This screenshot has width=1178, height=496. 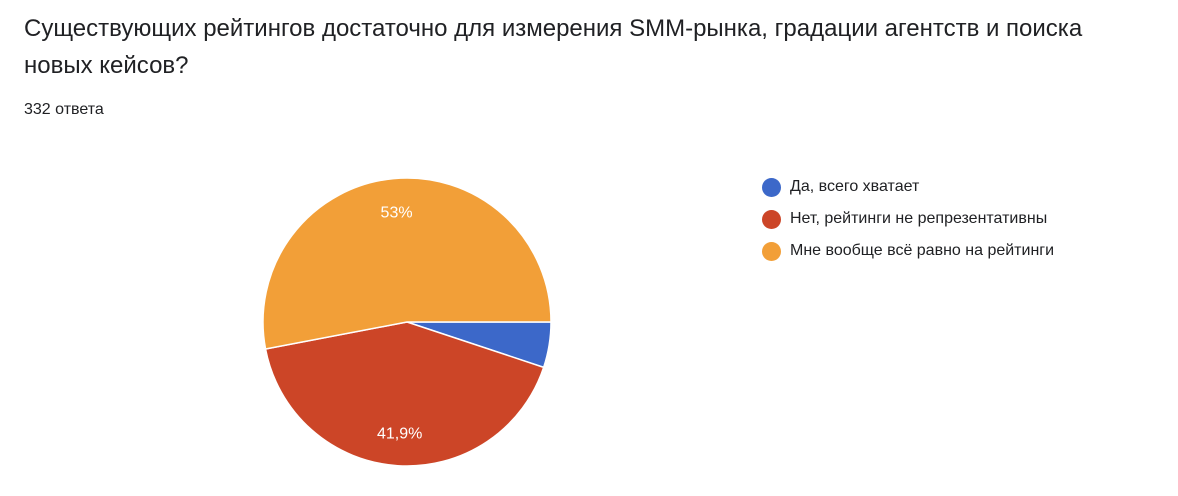 What do you see at coordinates (919, 218) in the screenshot?
I see `legend-label: Нет, рейтинги не репрезентативны` at bounding box center [919, 218].